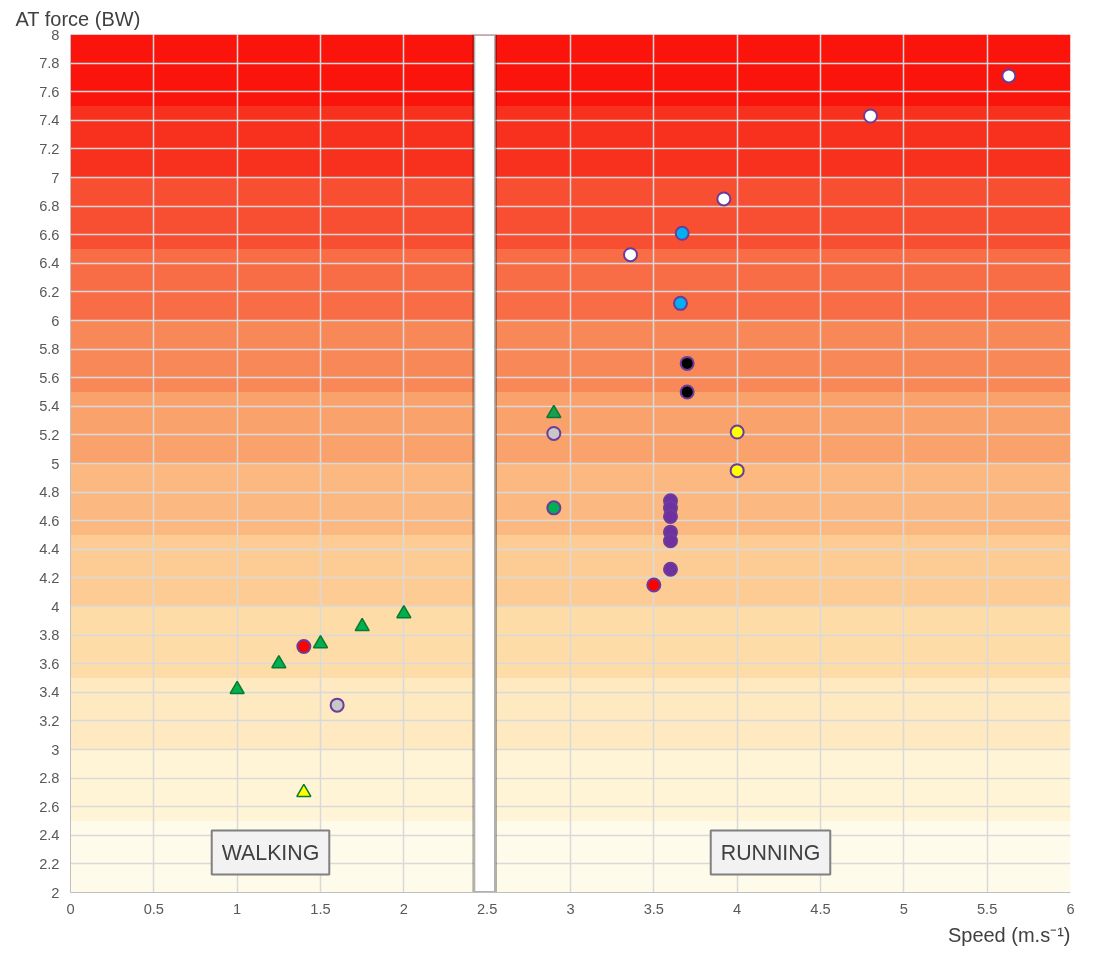 The width and height of the screenshot is (1114, 966). What do you see at coordinates (49, 349) in the screenshot?
I see `y-tick-label: 5.8` at bounding box center [49, 349].